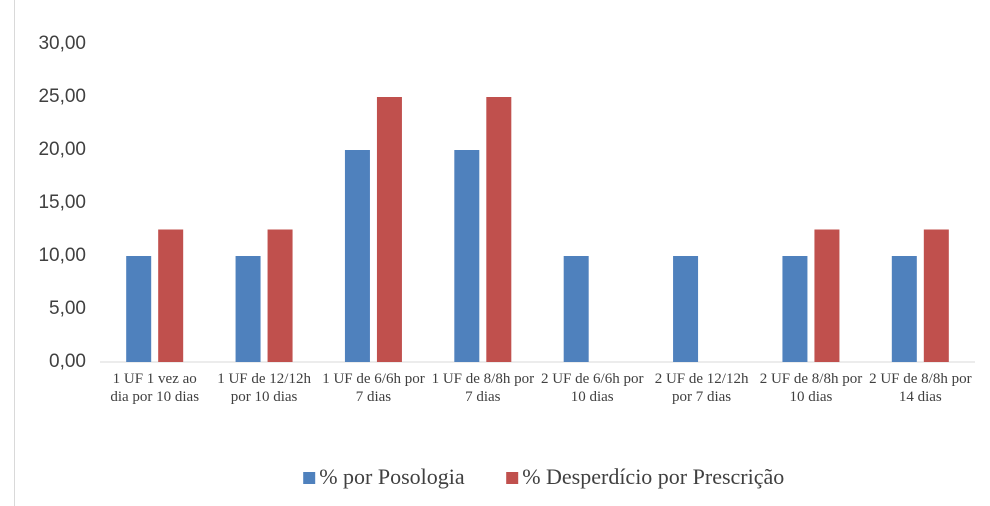  Describe the element at coordinates (62, 149) in the screenshot. I see `y-tick-label: 20,00` at that location.